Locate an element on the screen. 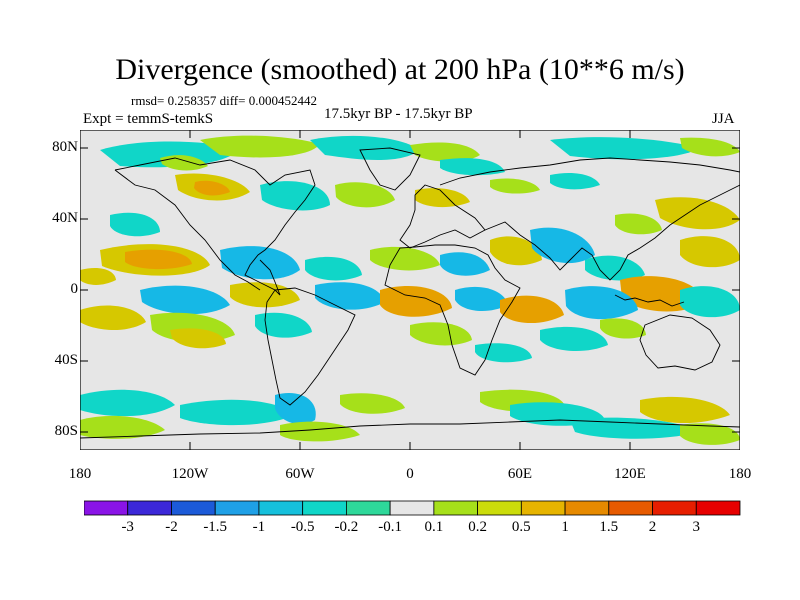 The height and width of the screenshot is (600, 800). coast-antarctica is located at coordinates (410, 429).